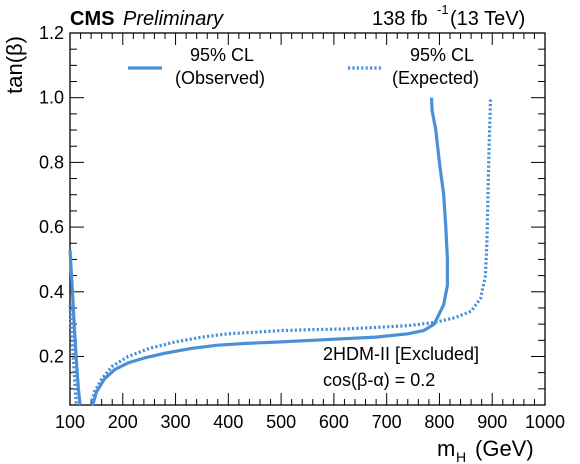  I want to click on x-tick-labels: 100 200 300 400 500 600 700 800 900 1000, so click(310, 422).